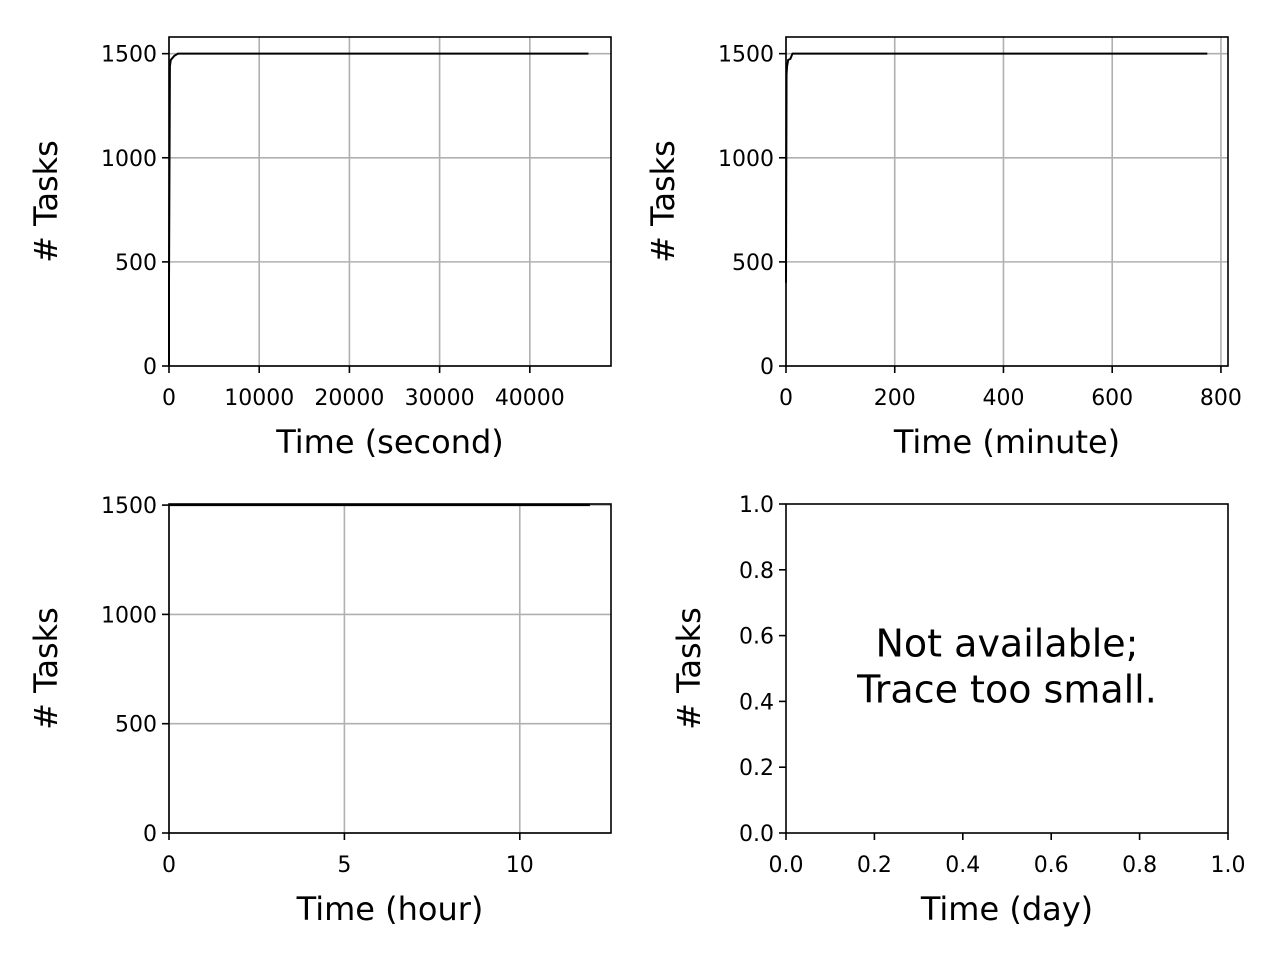 Image resolution: width=1280 pixels, height=960 pixels. Describe the element at coordinates (962, 865) in the screenshot. I see `x-tick-label: 0.4` at that location.